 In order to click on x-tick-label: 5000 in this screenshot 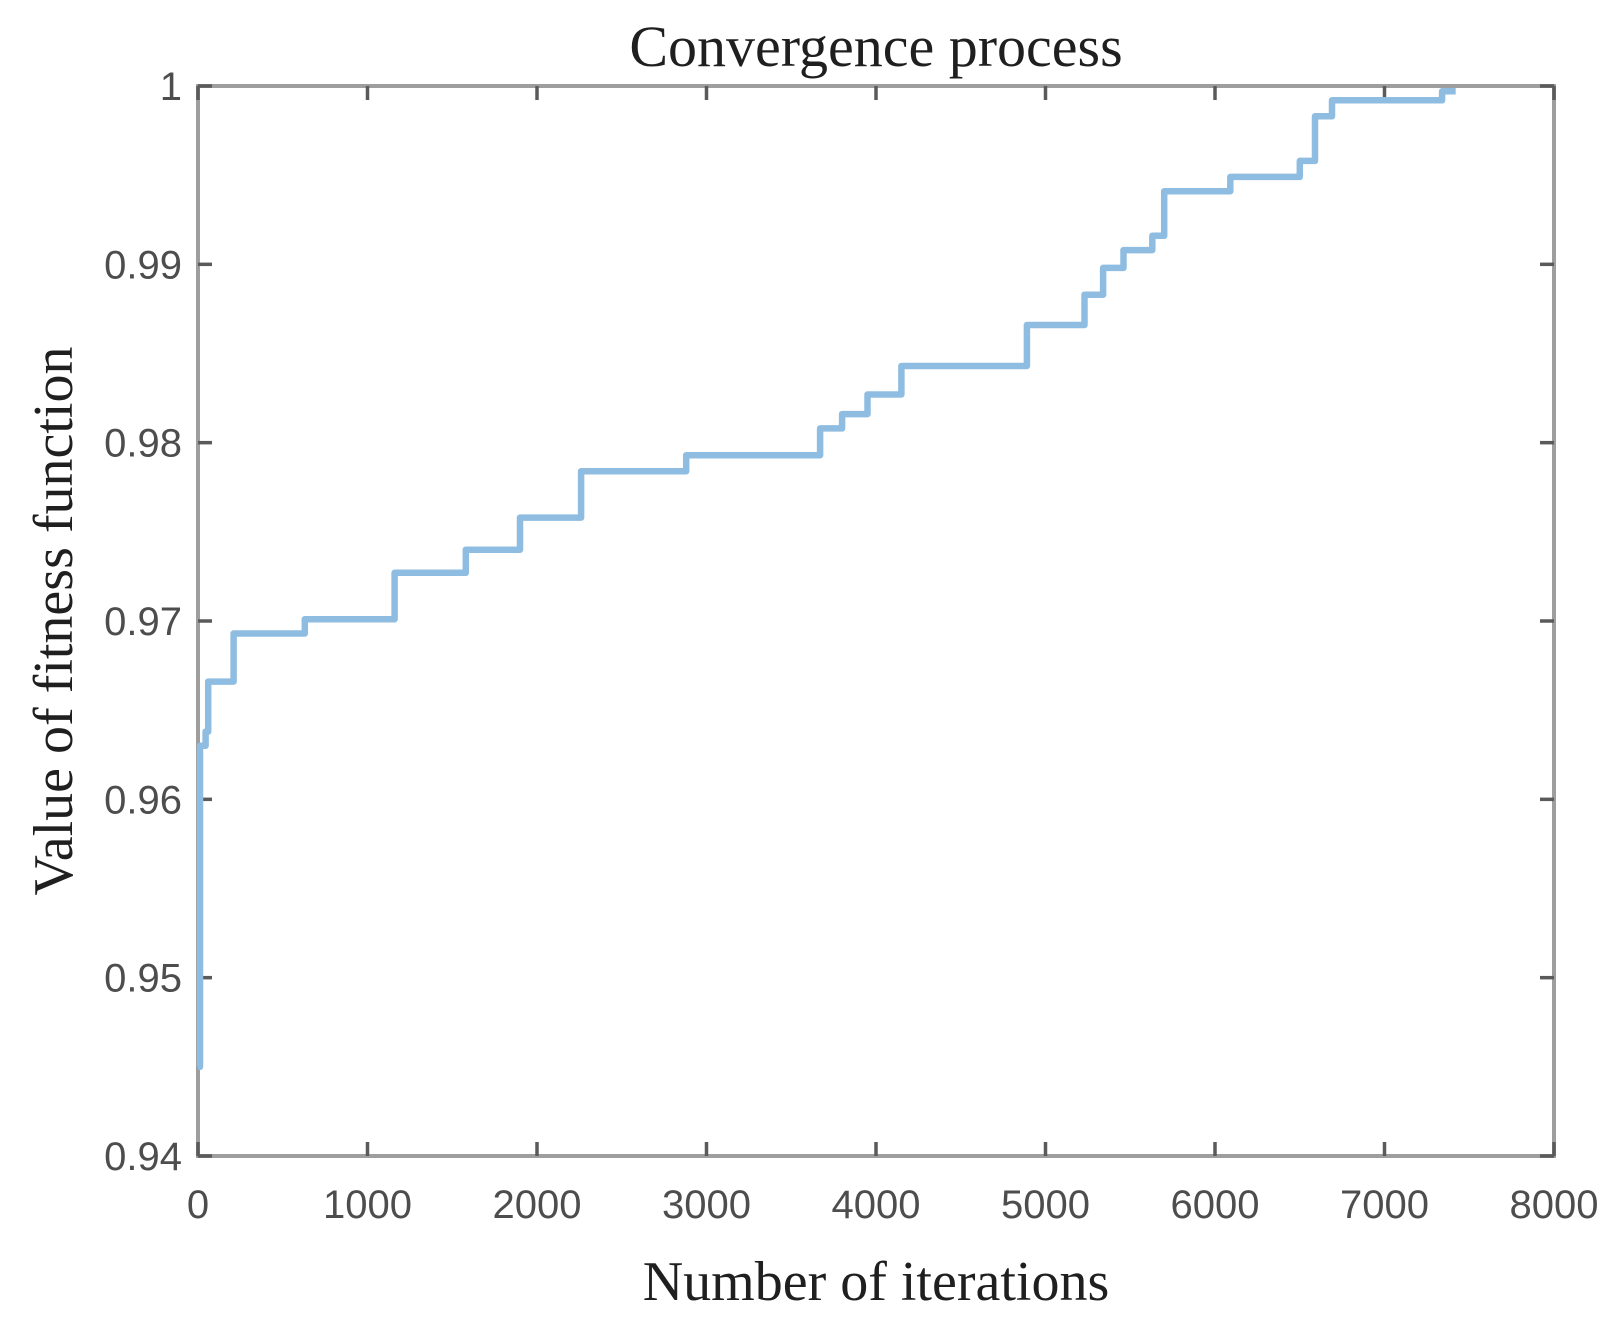, I will do `click(1045, 1205)`.